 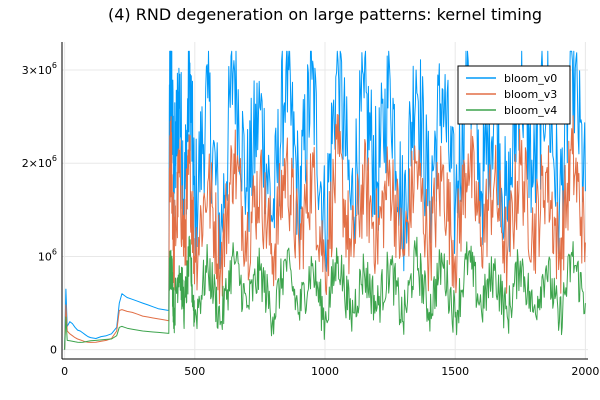 What do you see at coordinates (53, 350) in the screenshot?
I see `y-tick-label: 0` at bounding box center [53, 350].